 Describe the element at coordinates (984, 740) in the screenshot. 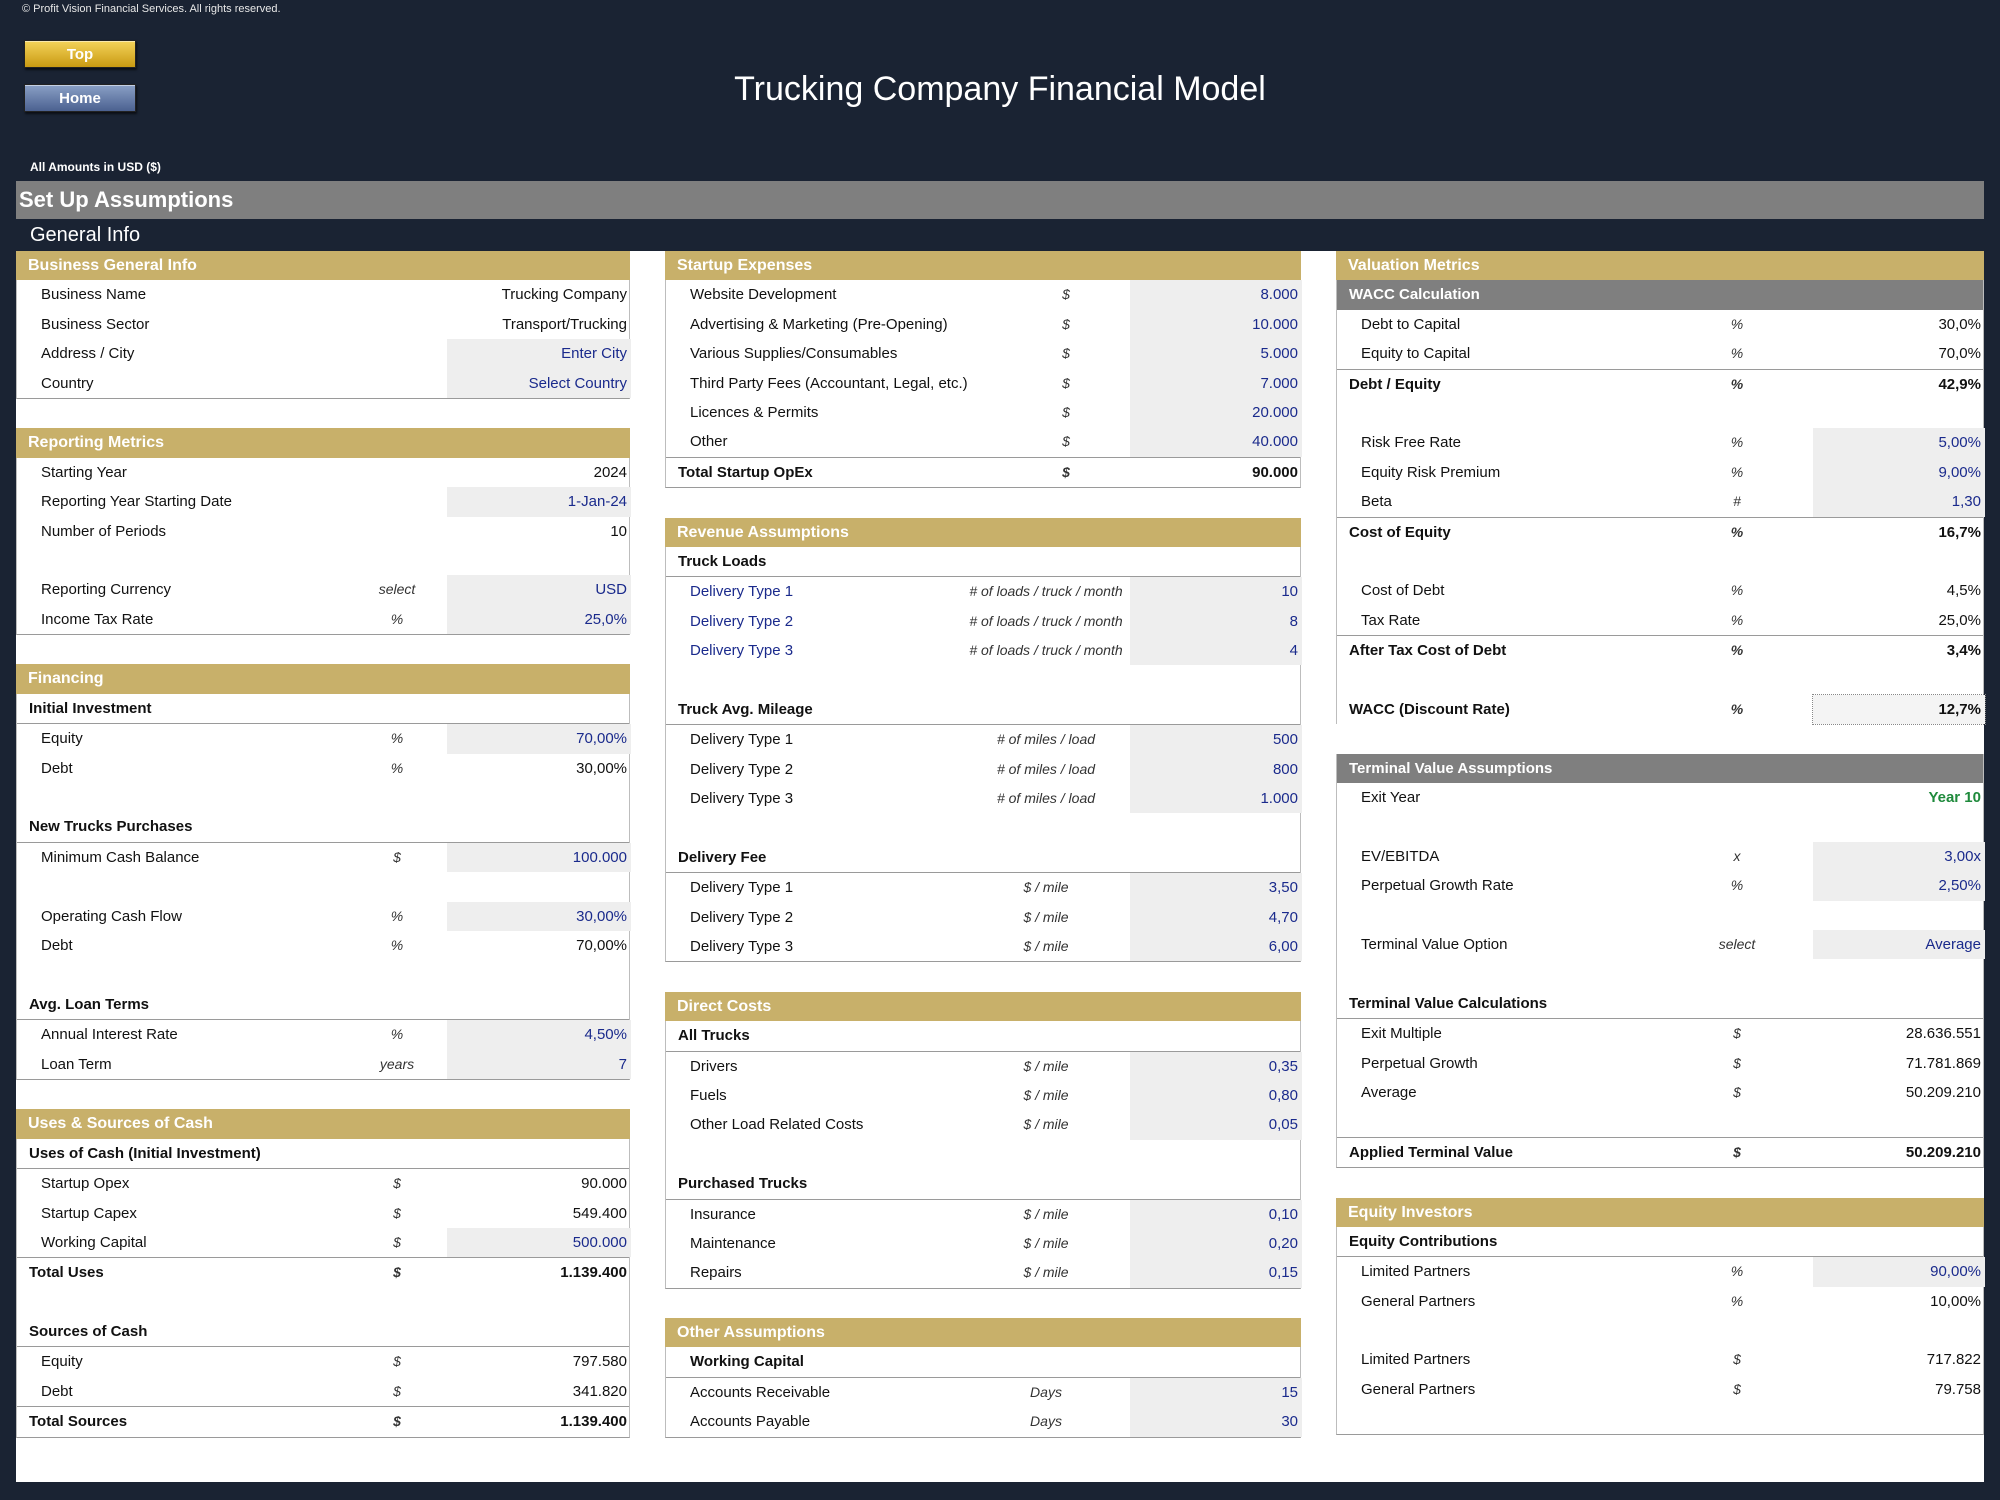

I see `table-row: Delivery Type 1 # of miles / load 500` at that location.